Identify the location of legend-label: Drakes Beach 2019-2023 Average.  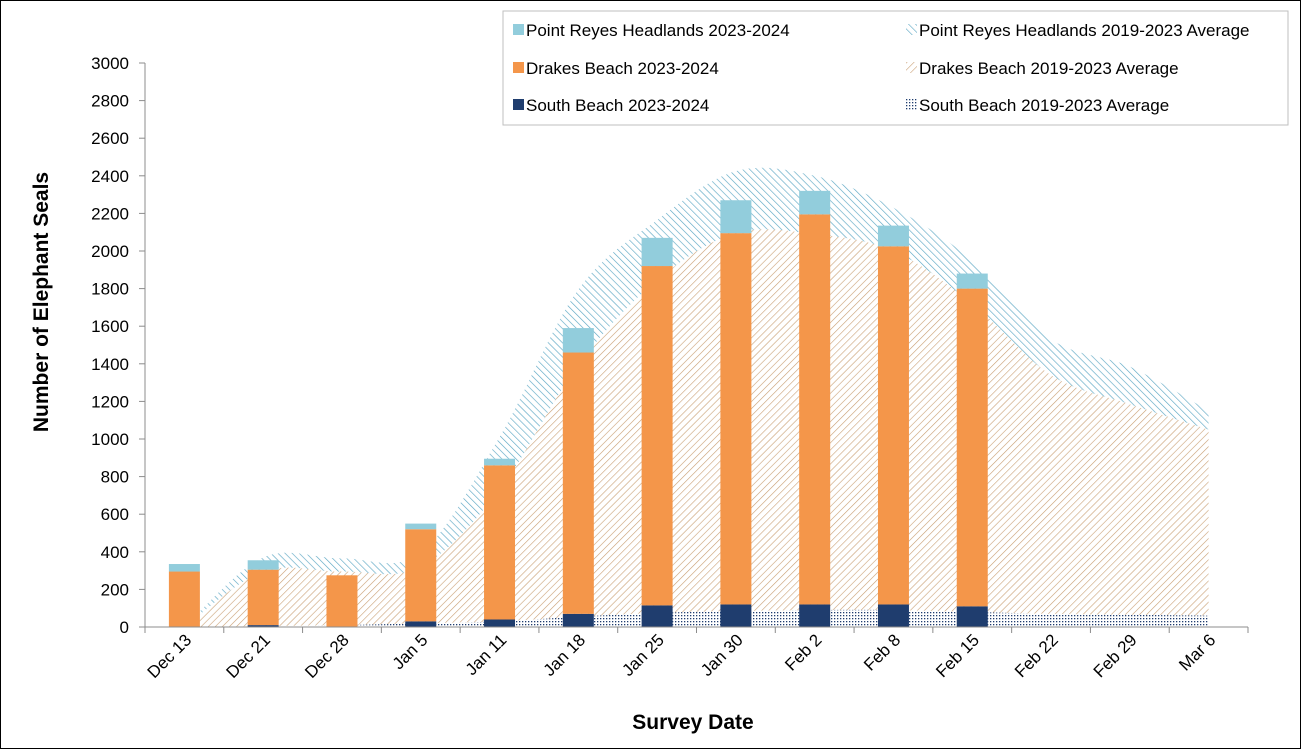
(1049, 68).